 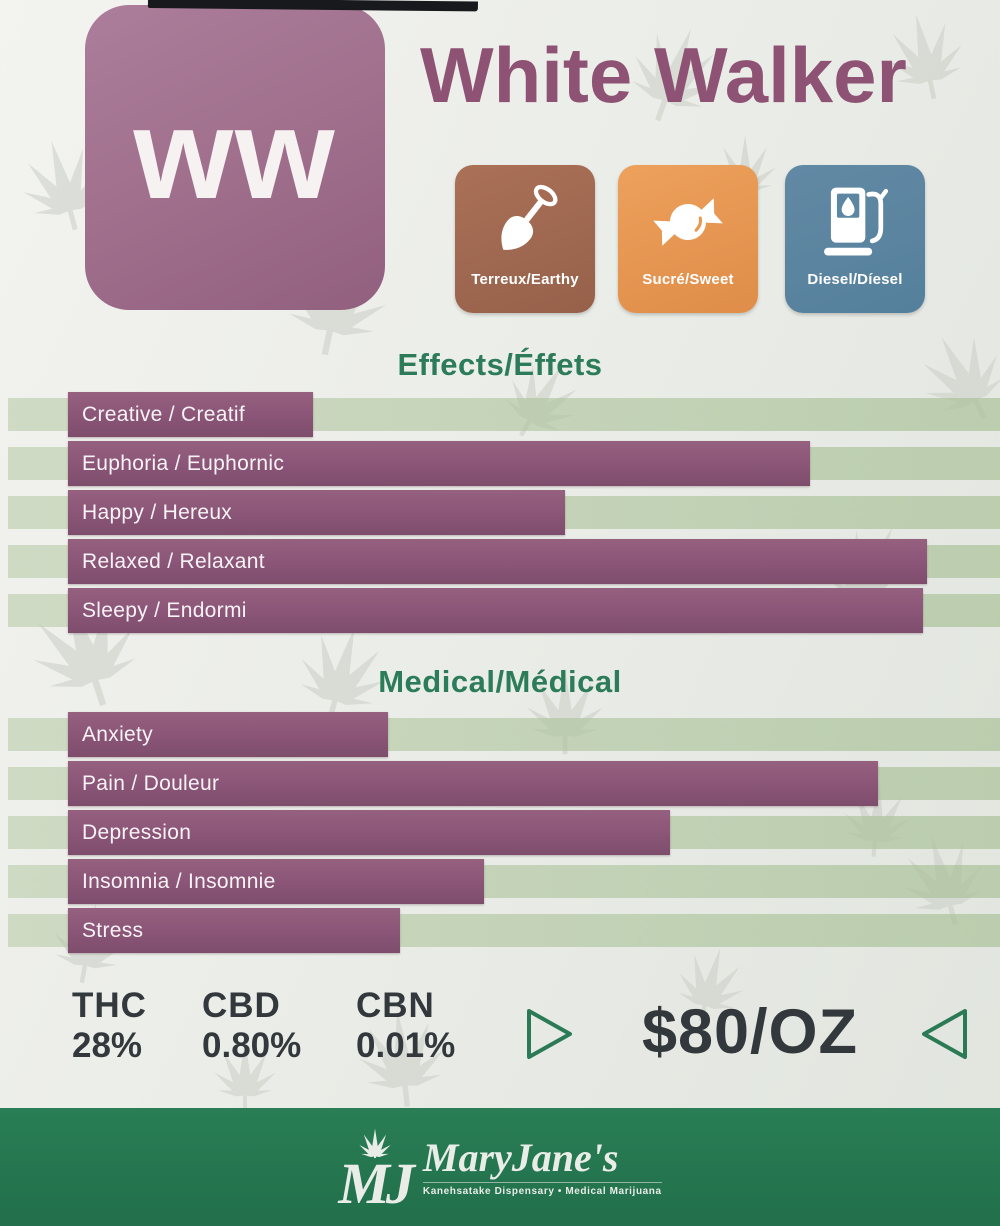 I want to click on thc-value: 28%, so click(x=107, y=1045).